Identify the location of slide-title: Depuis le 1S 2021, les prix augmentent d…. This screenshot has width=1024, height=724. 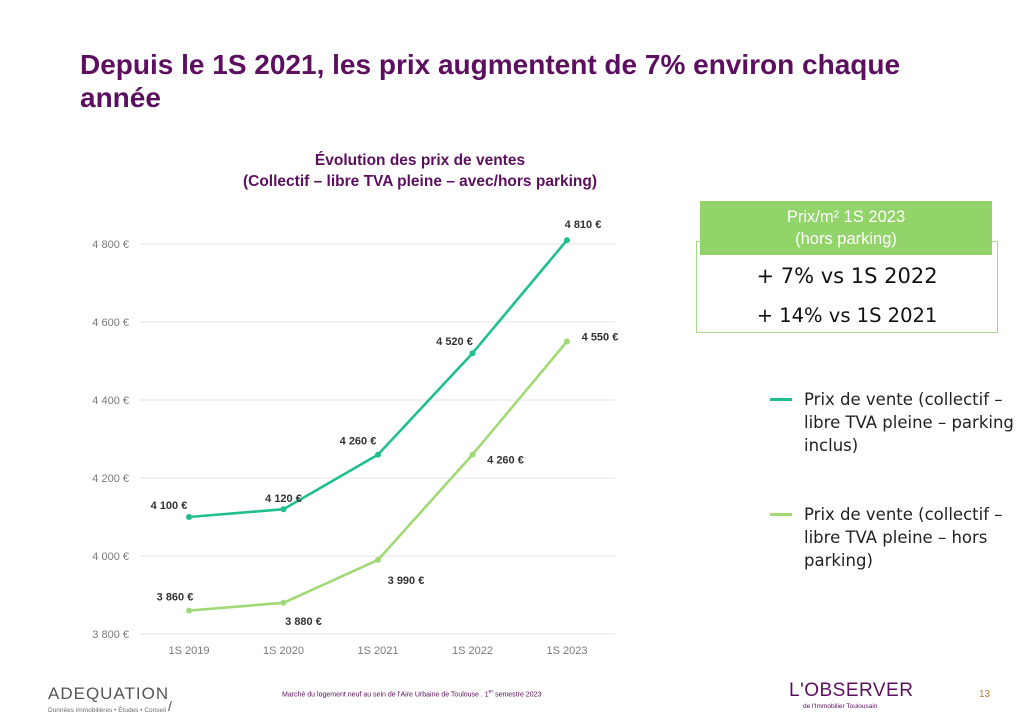
(490, 81).